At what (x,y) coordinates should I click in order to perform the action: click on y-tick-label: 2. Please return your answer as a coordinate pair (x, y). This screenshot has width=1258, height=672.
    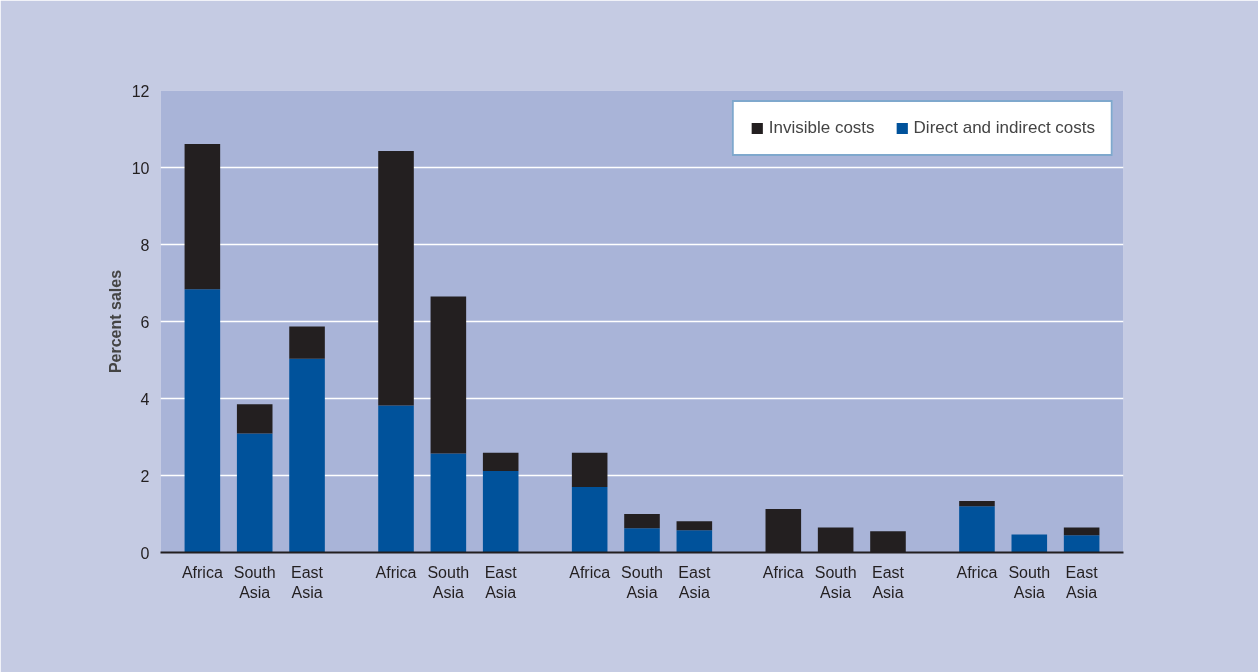
    Looking at the image, I should click on (145, 476).